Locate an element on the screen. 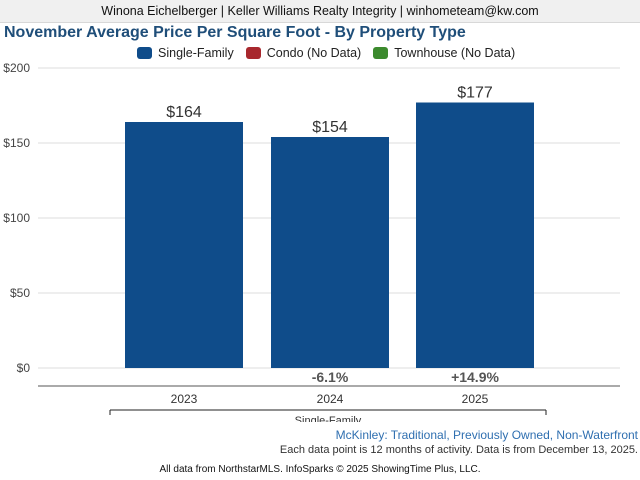 The image size is (640, 480). legend-label-single-family: Single-Family is located at coordinates (196, 53).